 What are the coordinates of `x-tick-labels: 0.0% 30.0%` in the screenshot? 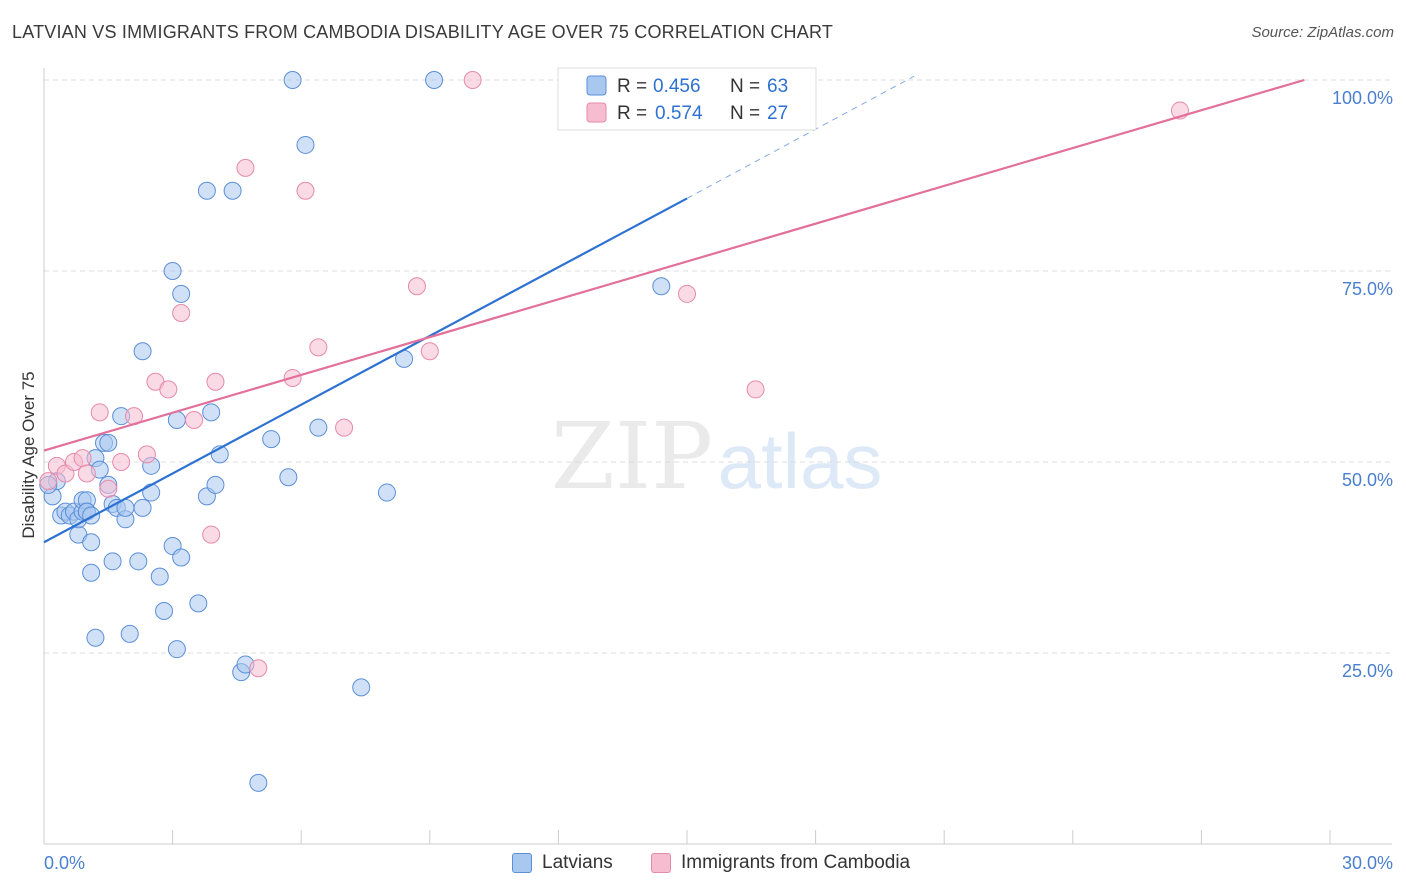 It's located at (718, 863).